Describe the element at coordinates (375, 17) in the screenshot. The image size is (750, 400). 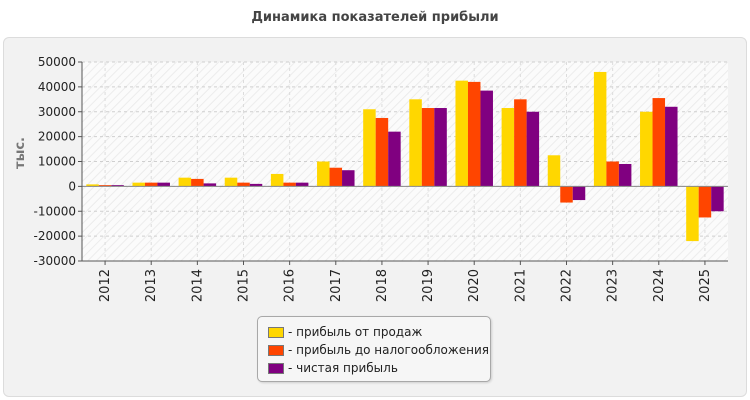
I see `chart-title: Динамика показателей прибыли` at that location.